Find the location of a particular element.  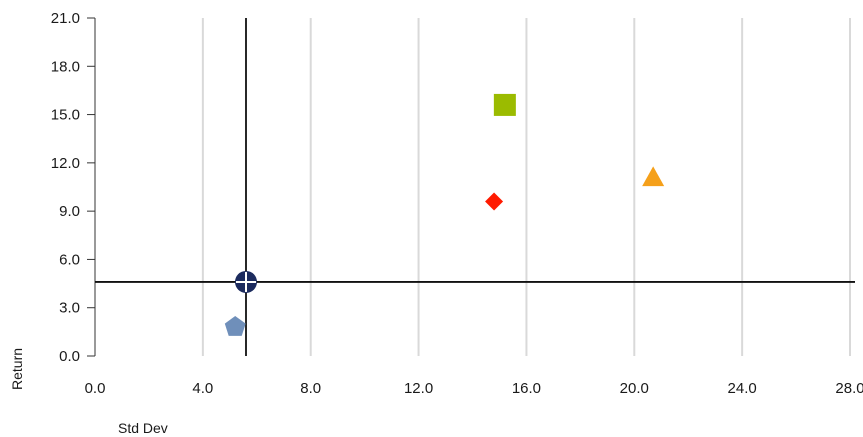

pentagon-marker is located at coordinates (235, 326).